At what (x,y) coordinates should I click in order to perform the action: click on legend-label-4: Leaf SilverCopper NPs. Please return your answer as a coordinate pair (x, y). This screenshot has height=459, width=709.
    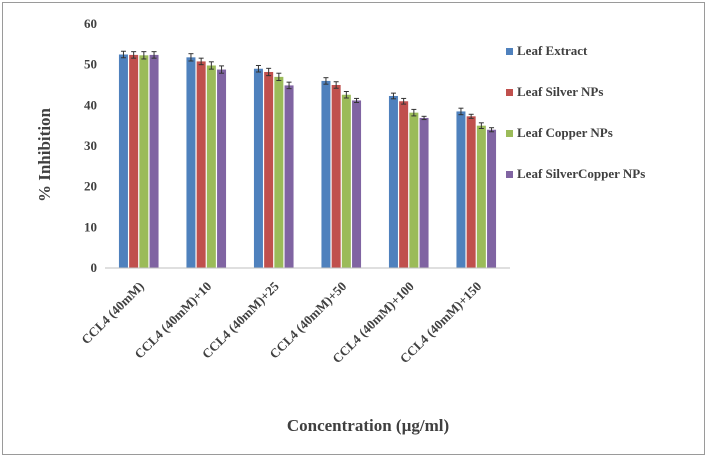
    Looking at the image, I should click on (581, 173).